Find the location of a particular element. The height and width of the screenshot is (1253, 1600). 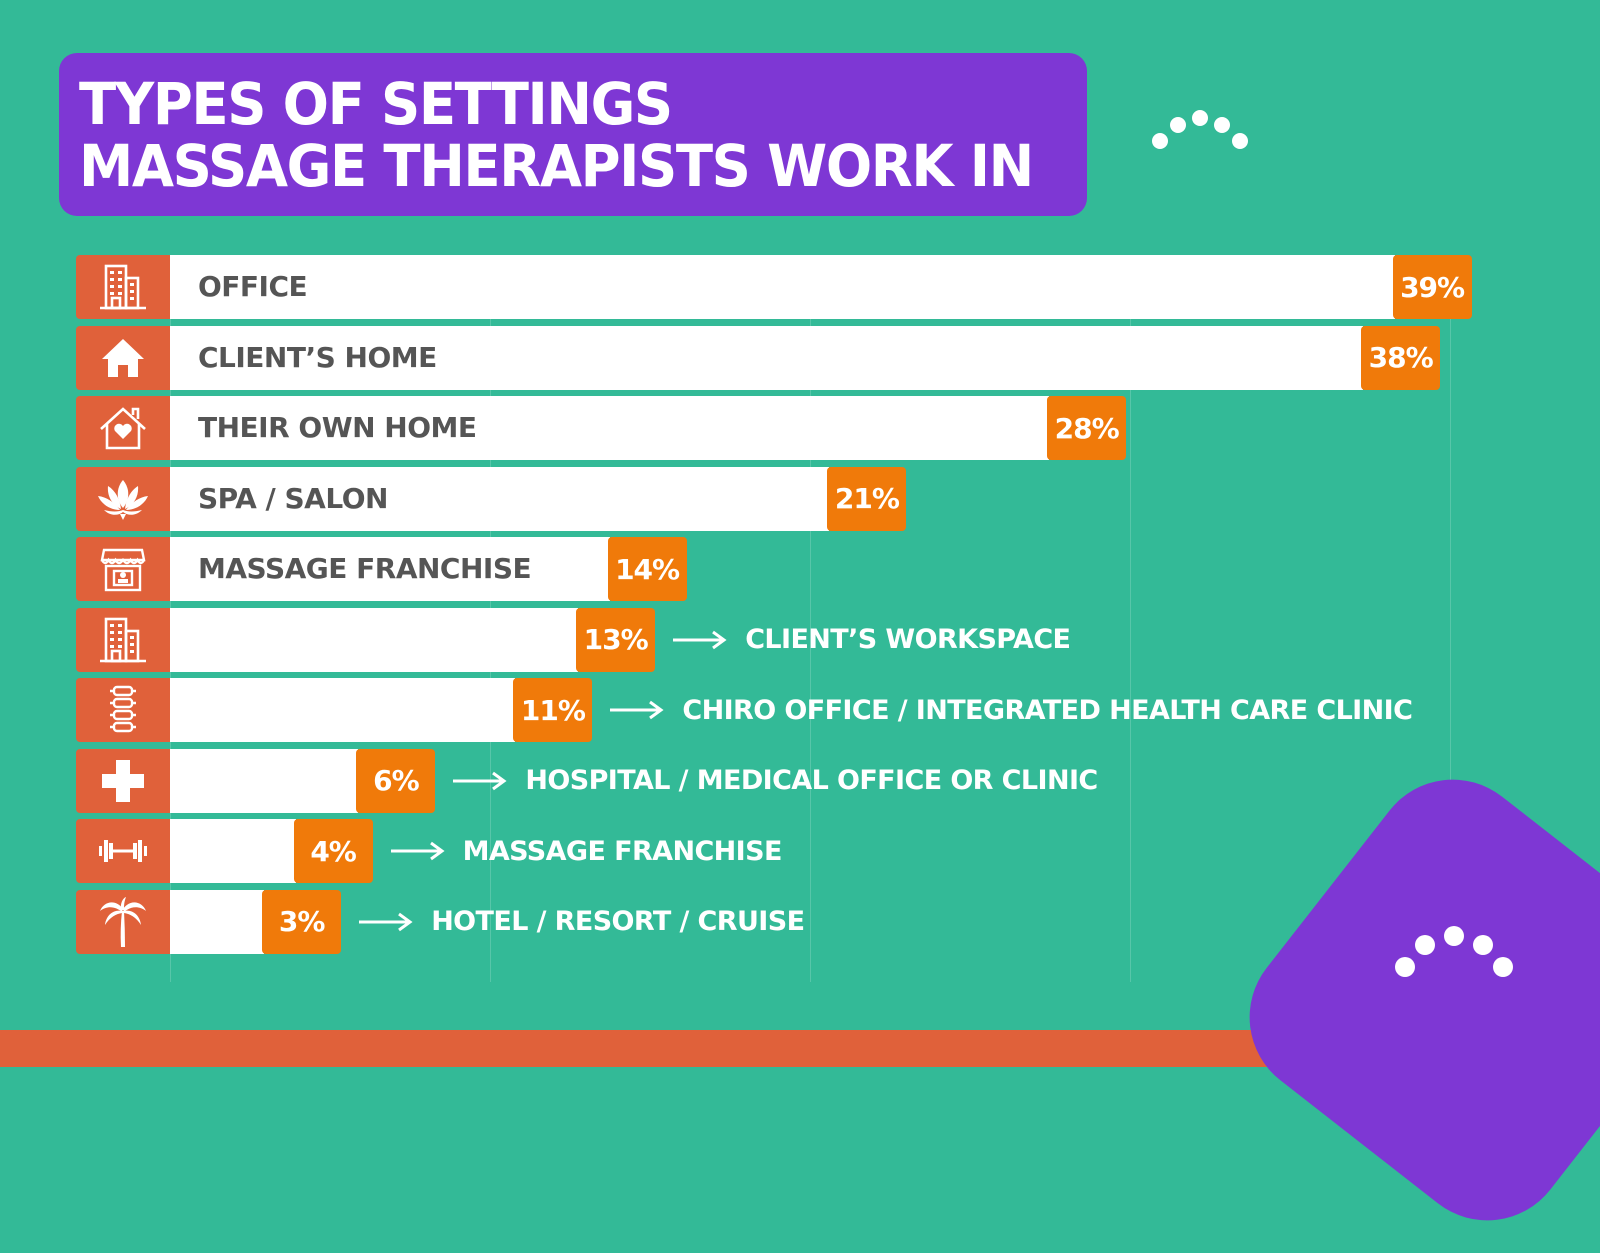

title-line-1: TYPES OF SETTINGS is located at coordinates (376, 104).